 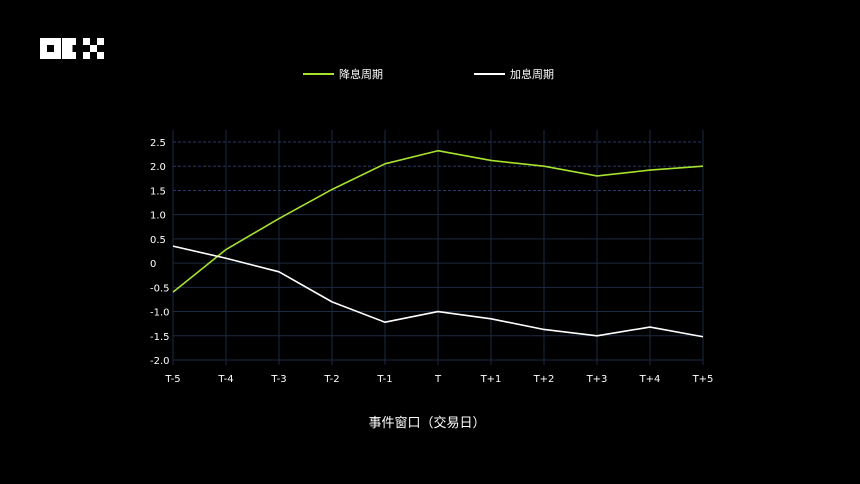 I want to click on okx-logo, so click(x=72, y=48).